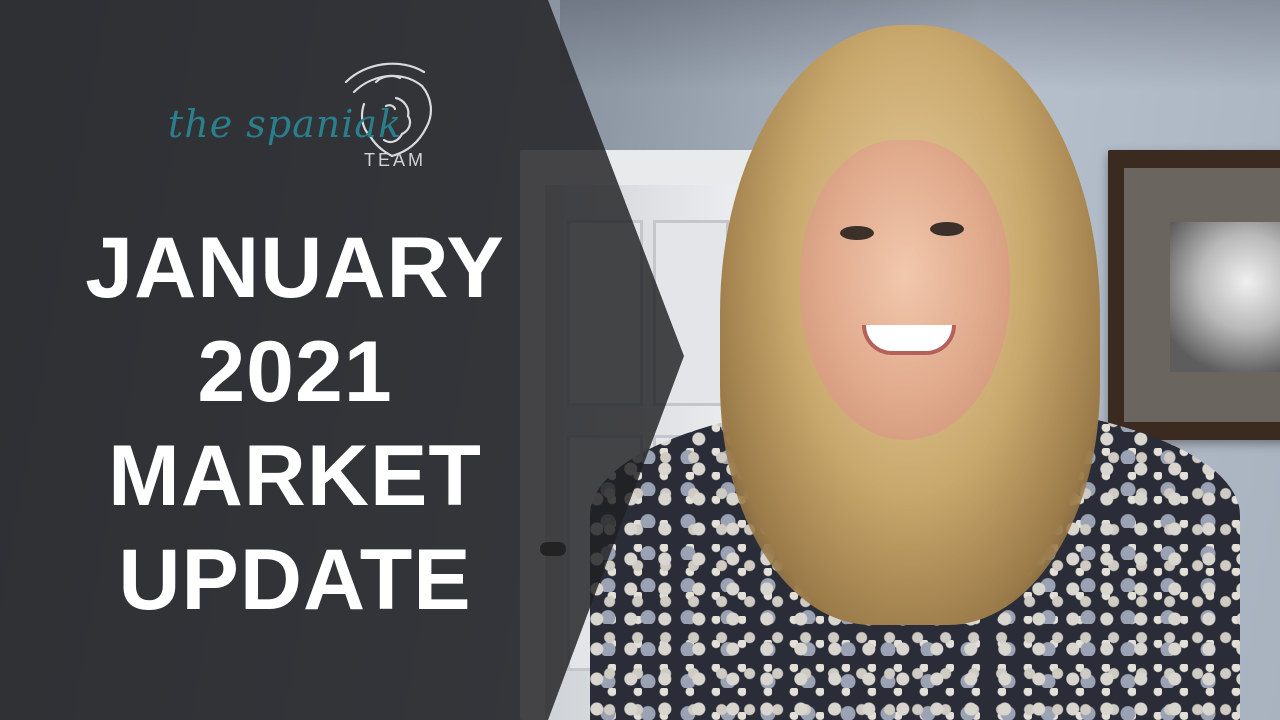 Image resolution: width=1280 pixels, height=720 pixels. What do you see at coordinates (295, 580) in the screenshot?
I see `headline-line-update: UPDATE` at bounding box center [295, 580].